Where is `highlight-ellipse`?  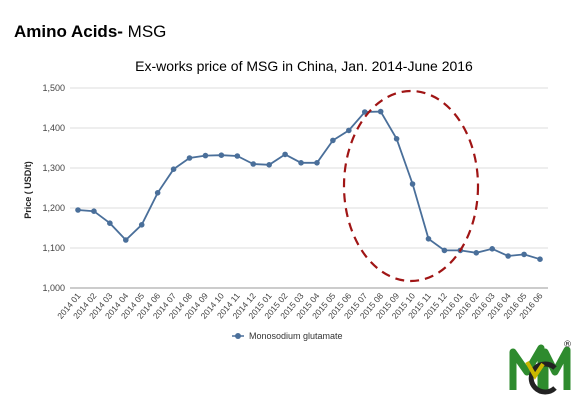
highlight-ellipse is located at coordinates (411, 186).